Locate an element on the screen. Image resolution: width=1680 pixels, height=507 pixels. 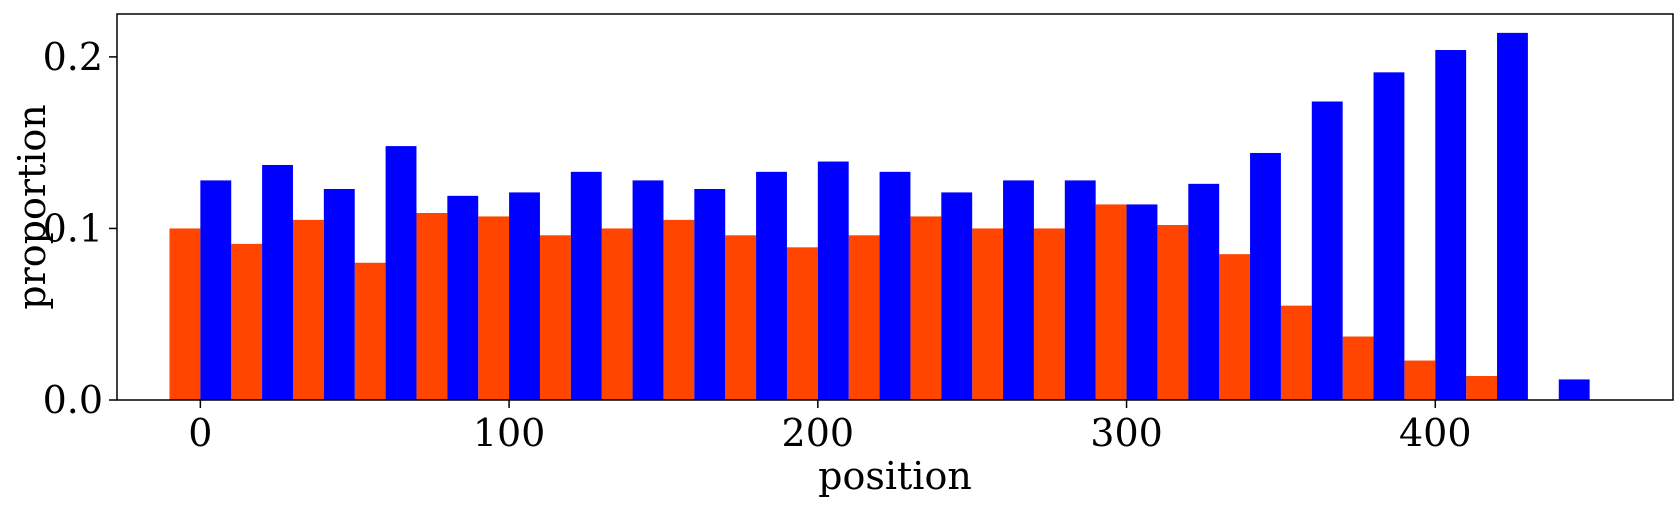
y-axis: 0.0 0.1 0.2 is located at coordinates (80, 228).